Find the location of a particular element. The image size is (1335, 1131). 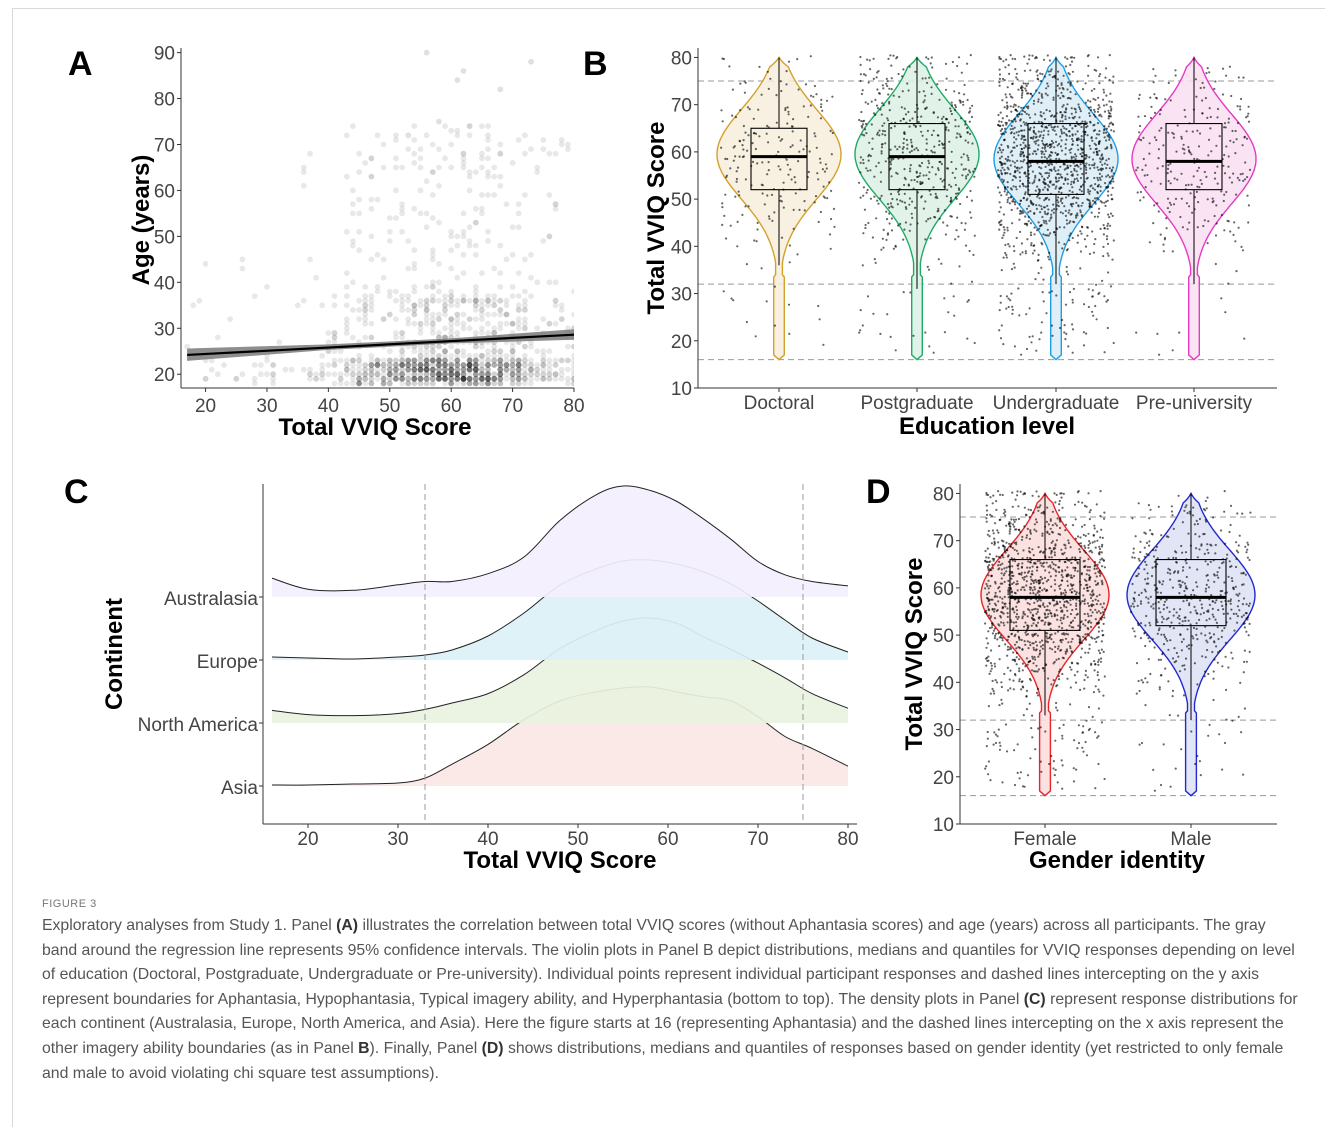

category-label: North America is located at coordinates (198, 725).